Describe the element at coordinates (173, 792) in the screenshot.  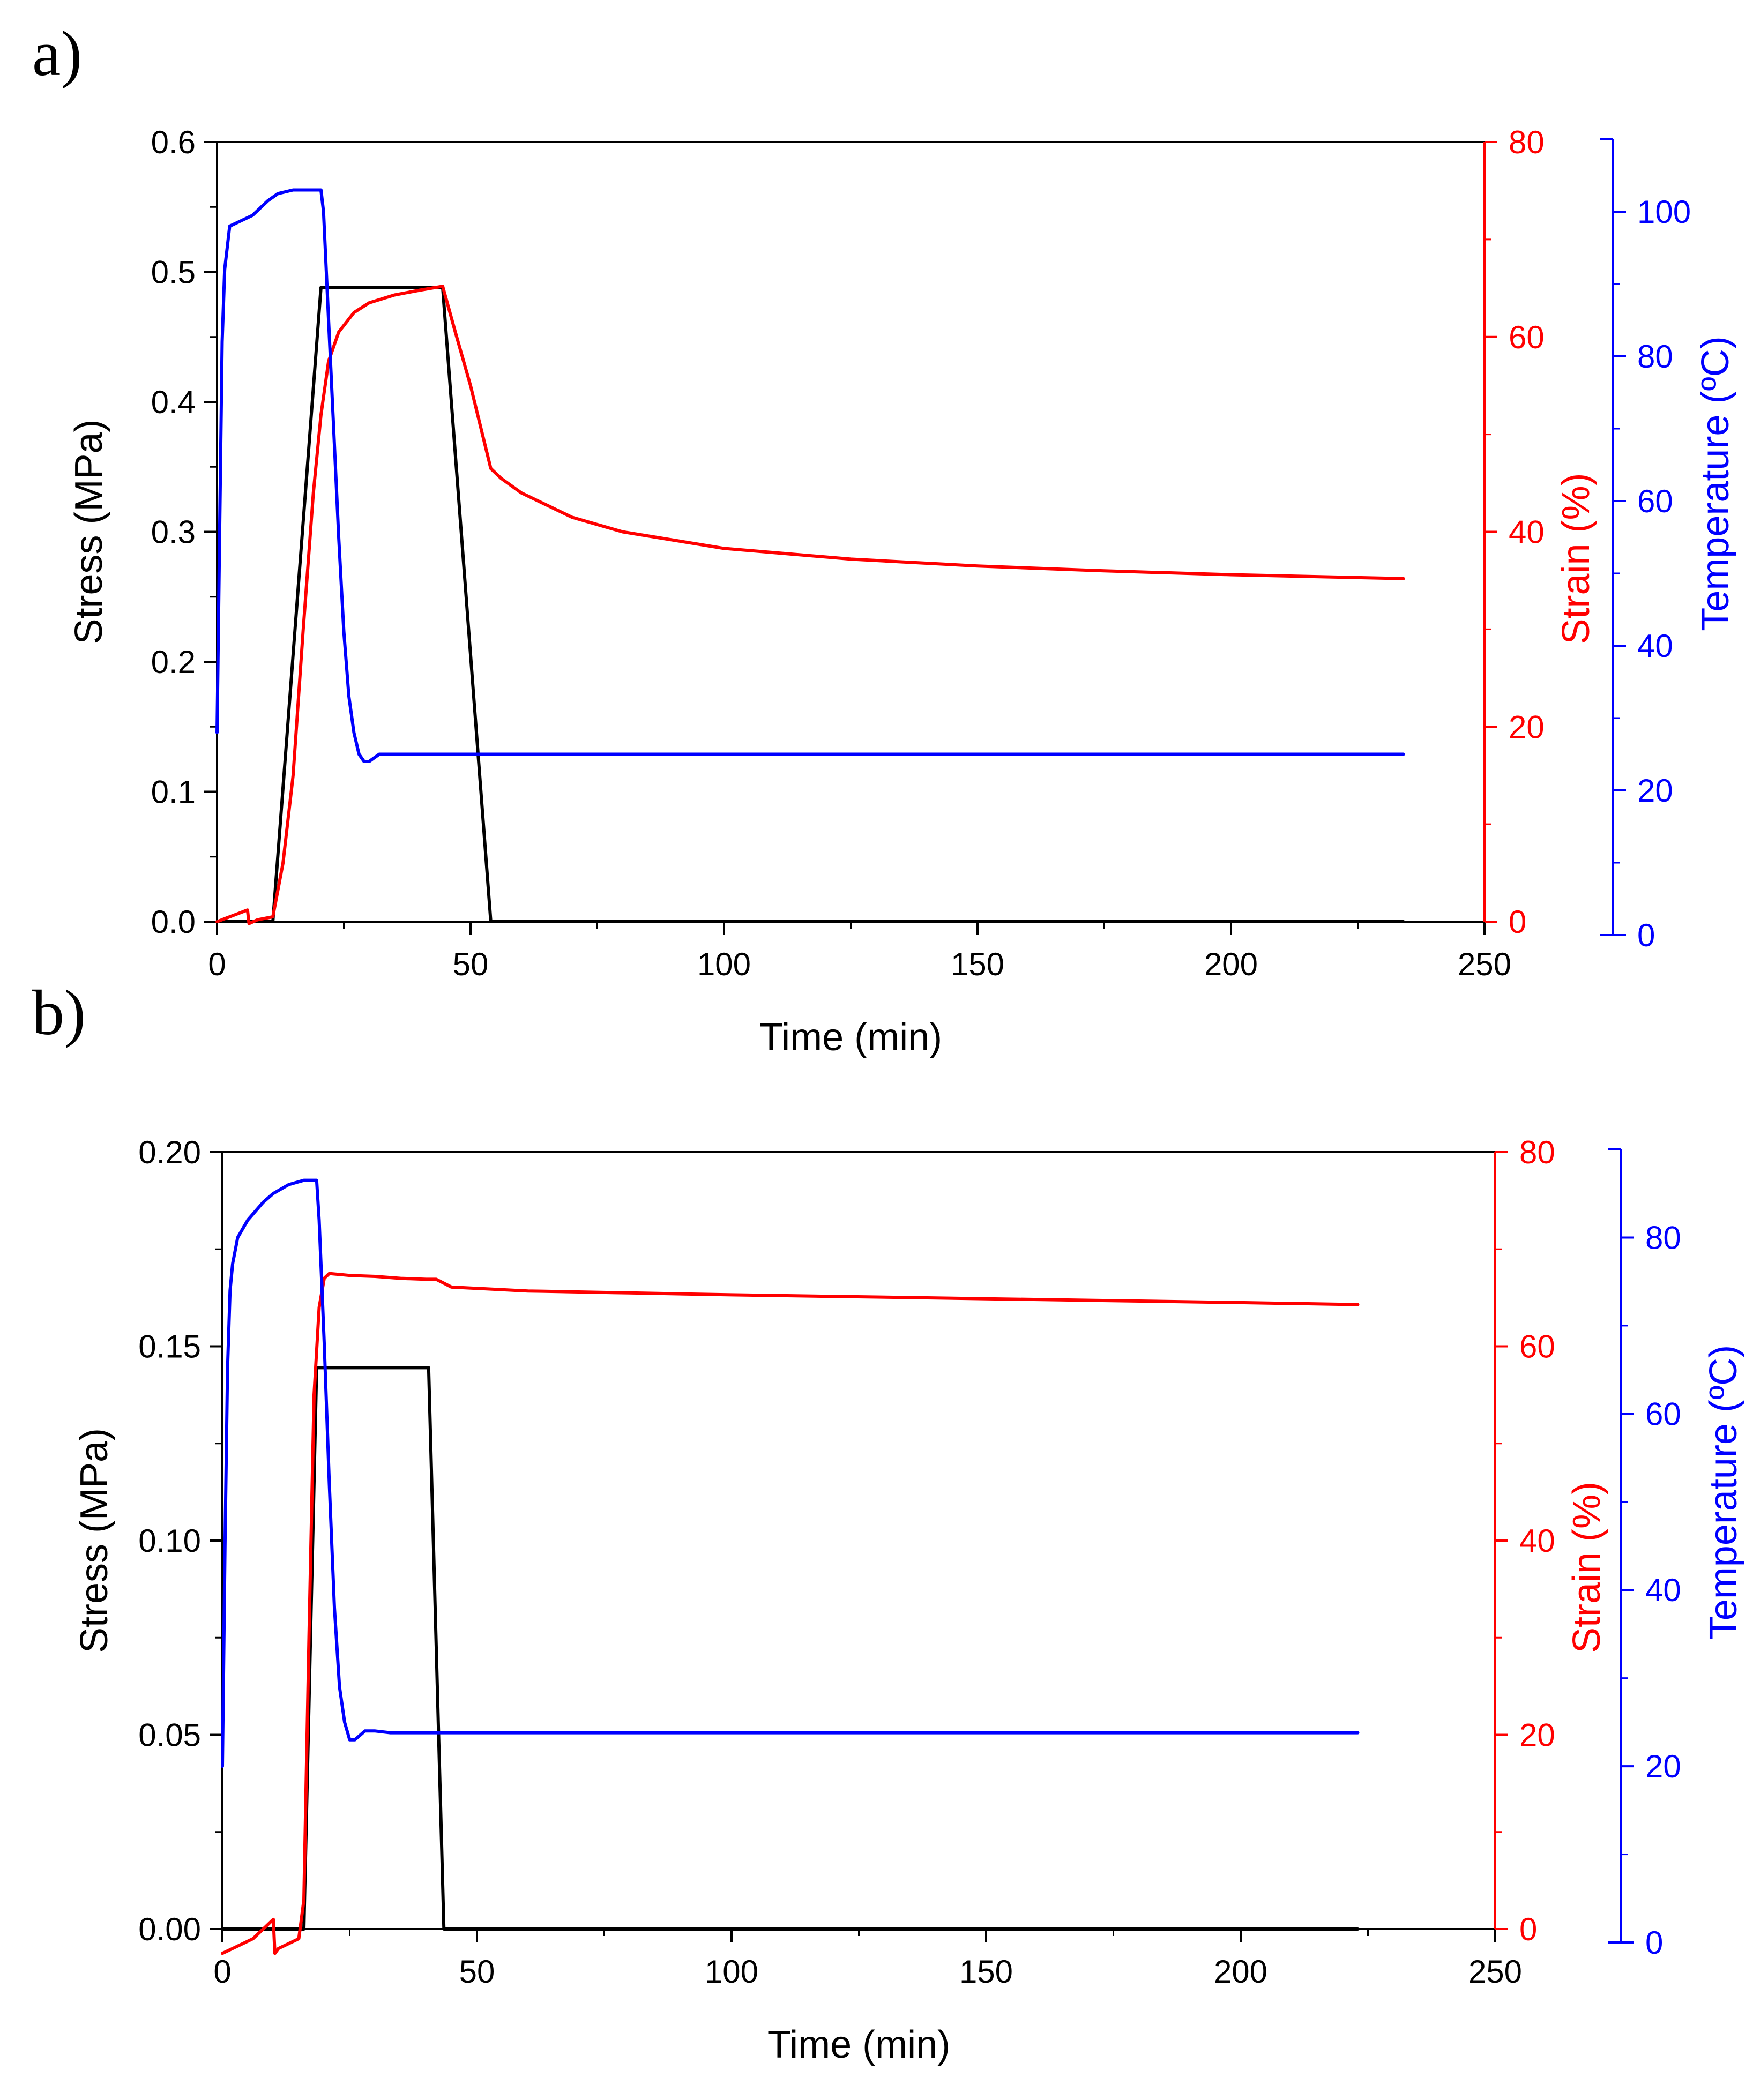
I see `stress-tick-label: 0.1` at that location.